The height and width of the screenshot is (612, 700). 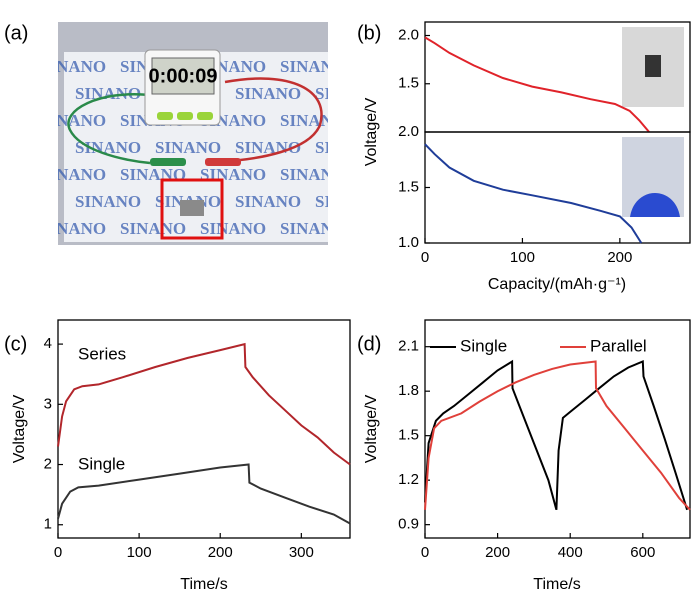 What do you see at coordinates (369, 344) in the screenshot?
I see `panel-label: (d)` at bounding box center [369, 344].